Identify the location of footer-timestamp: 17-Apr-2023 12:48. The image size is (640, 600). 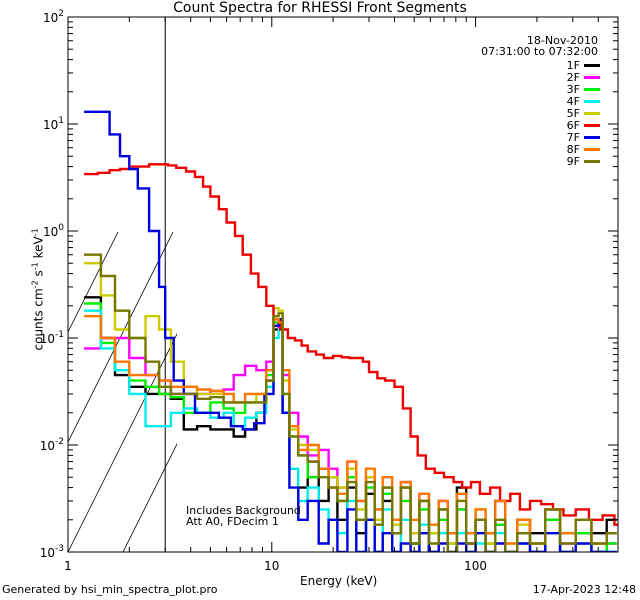
(584, 589).